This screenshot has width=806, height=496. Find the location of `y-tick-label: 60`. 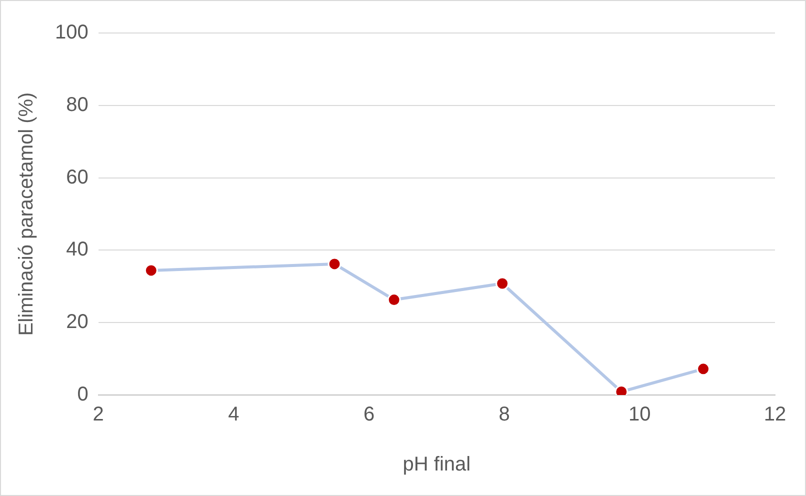

y-tick-label: 60 is located at coordinates (77, 177).